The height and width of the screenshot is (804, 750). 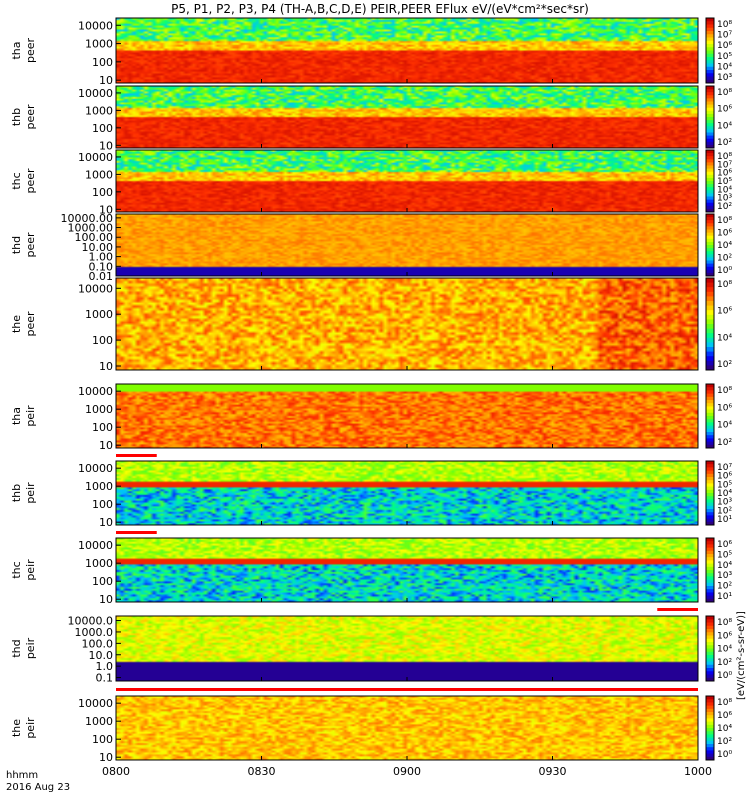 I want to click on y-label-product: peer, so click(x=30, y=181).